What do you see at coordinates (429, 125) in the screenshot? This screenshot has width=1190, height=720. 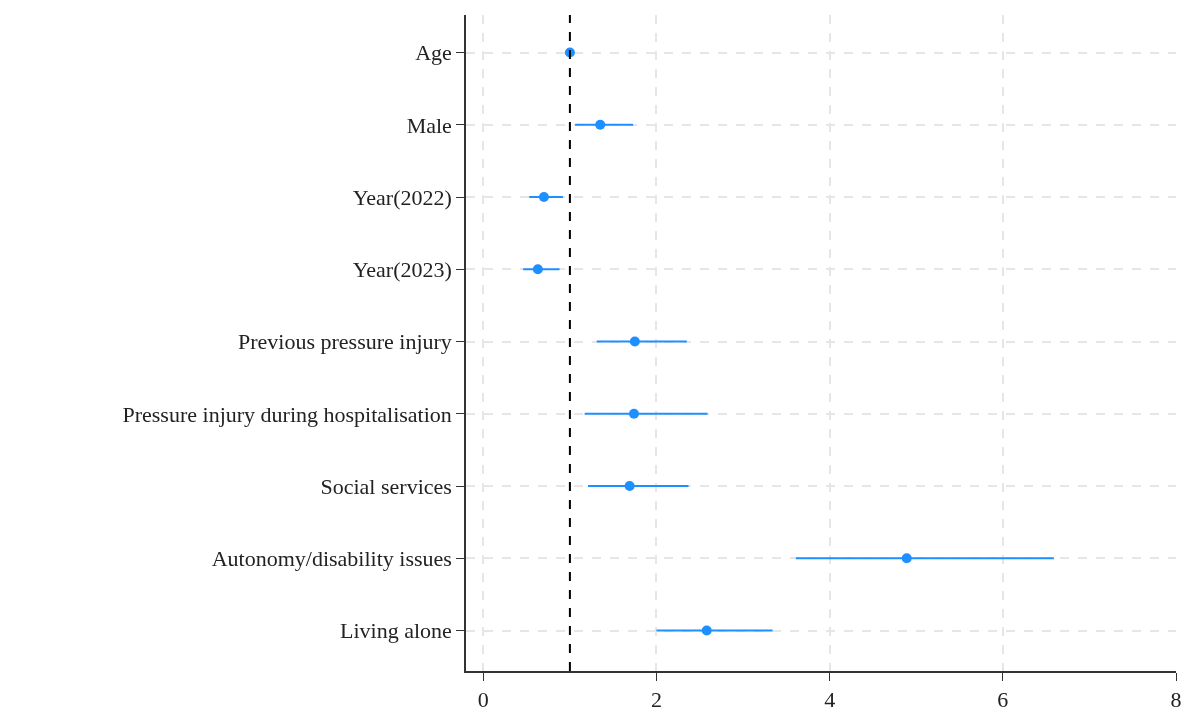 I see `y-tick-label: Male` at bounding box center [429, 125].